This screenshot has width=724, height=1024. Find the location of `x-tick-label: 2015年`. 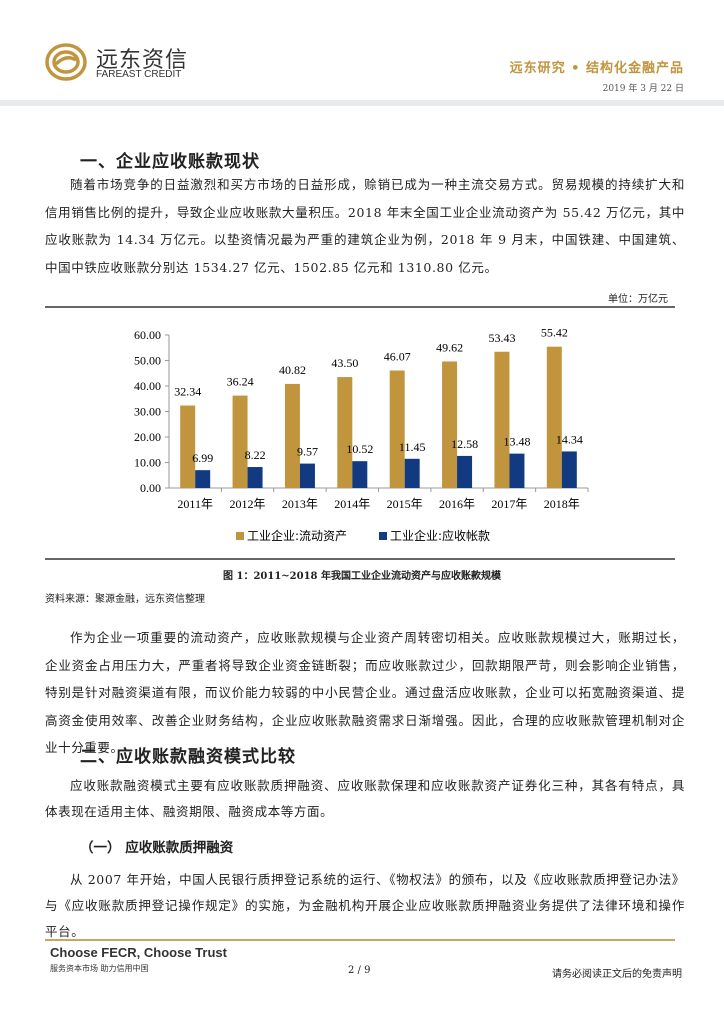

x-tick-label: 2015年 is located at coordinates (405, 504).